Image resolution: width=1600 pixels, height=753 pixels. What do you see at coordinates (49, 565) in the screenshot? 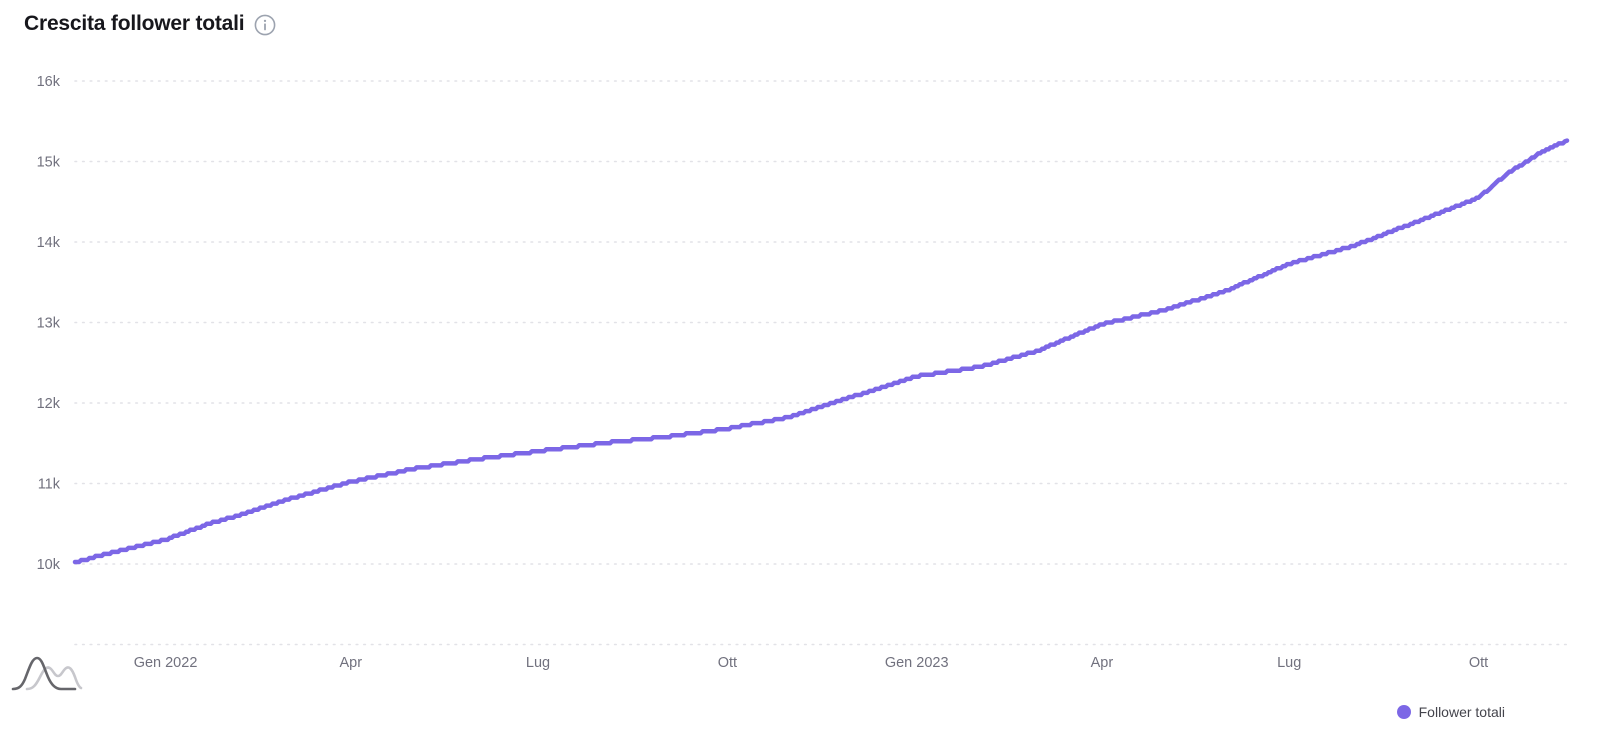
I see `y-axis-tick: 10k` at bounding box center [49, 565].